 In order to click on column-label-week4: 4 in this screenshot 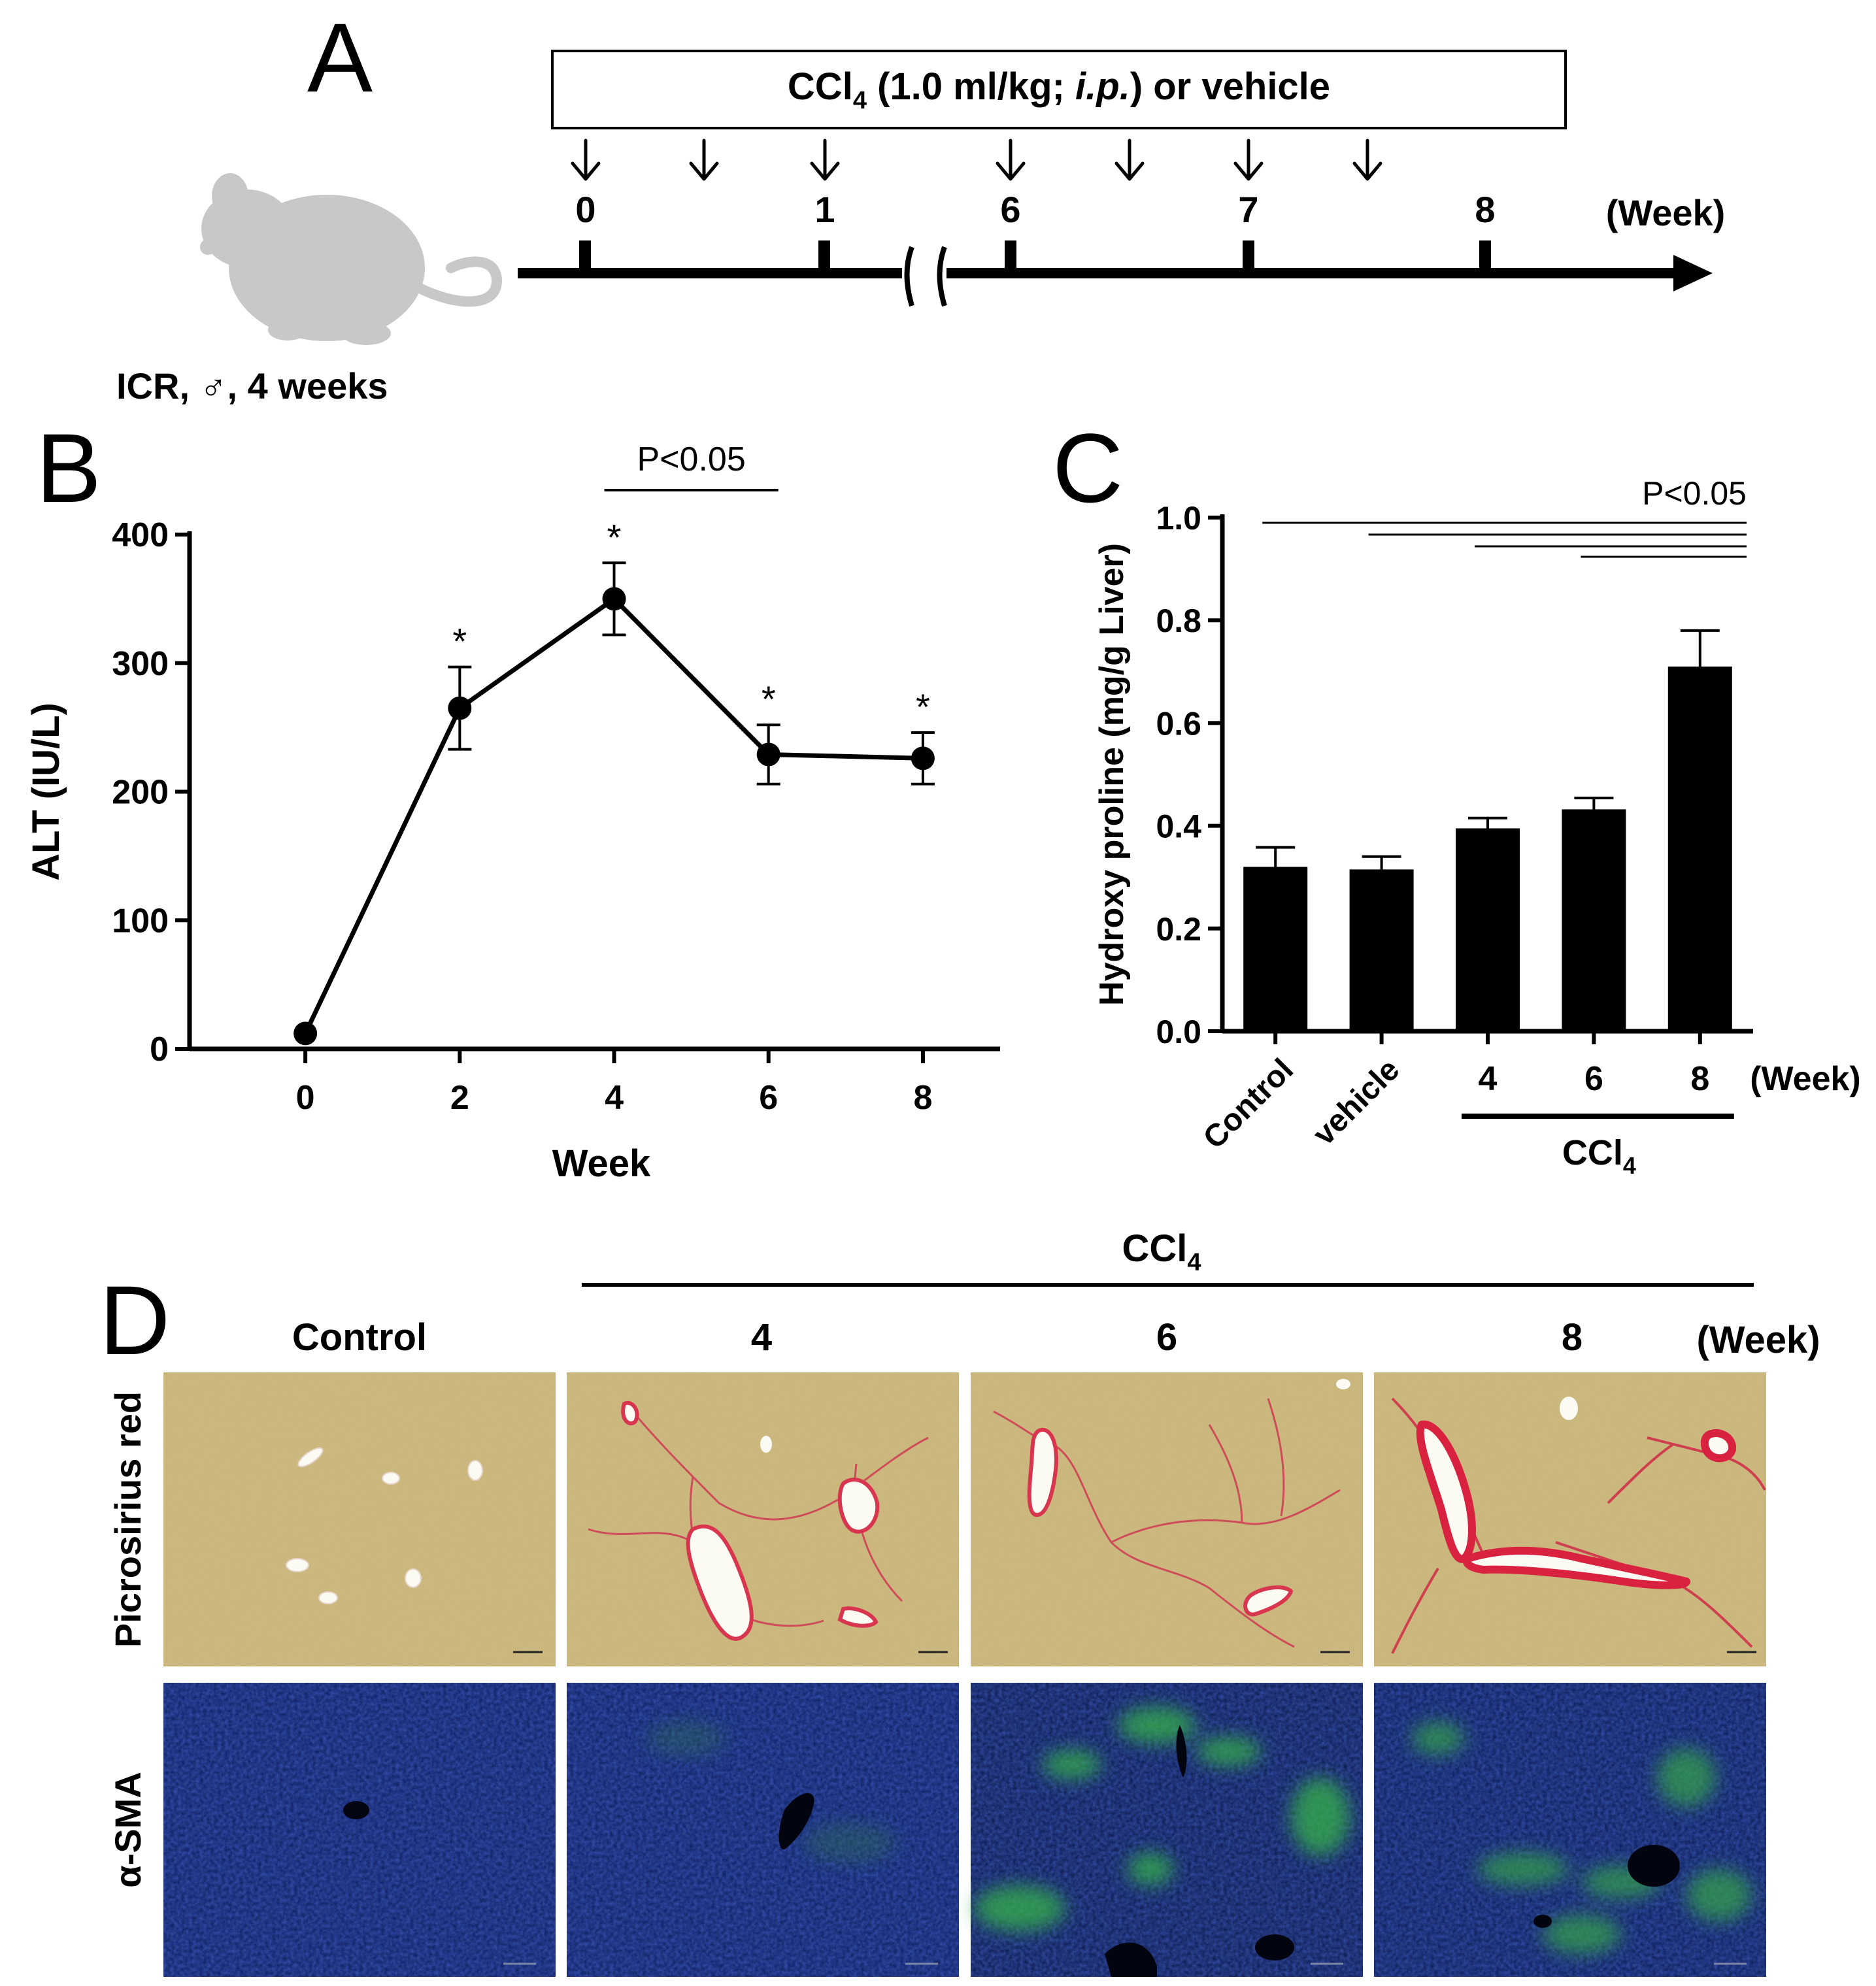, I will do `click(762, 1337)`.